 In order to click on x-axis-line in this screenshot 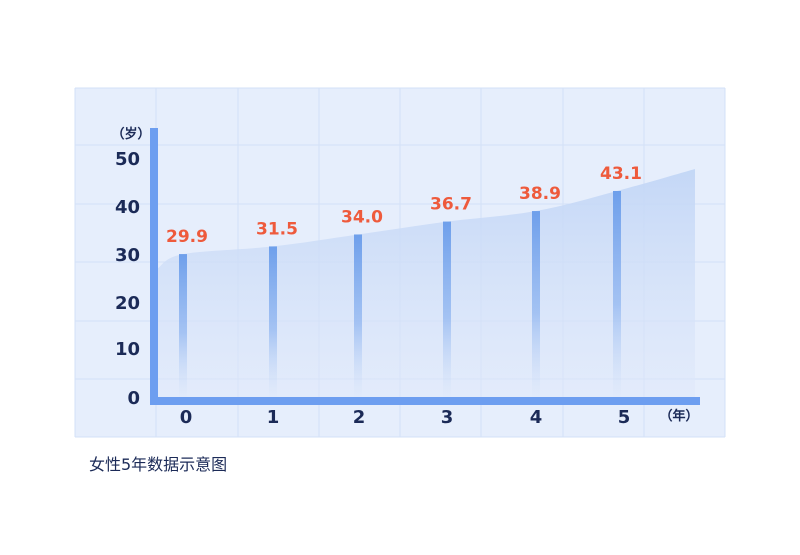, I will do `click(425, 401)`.